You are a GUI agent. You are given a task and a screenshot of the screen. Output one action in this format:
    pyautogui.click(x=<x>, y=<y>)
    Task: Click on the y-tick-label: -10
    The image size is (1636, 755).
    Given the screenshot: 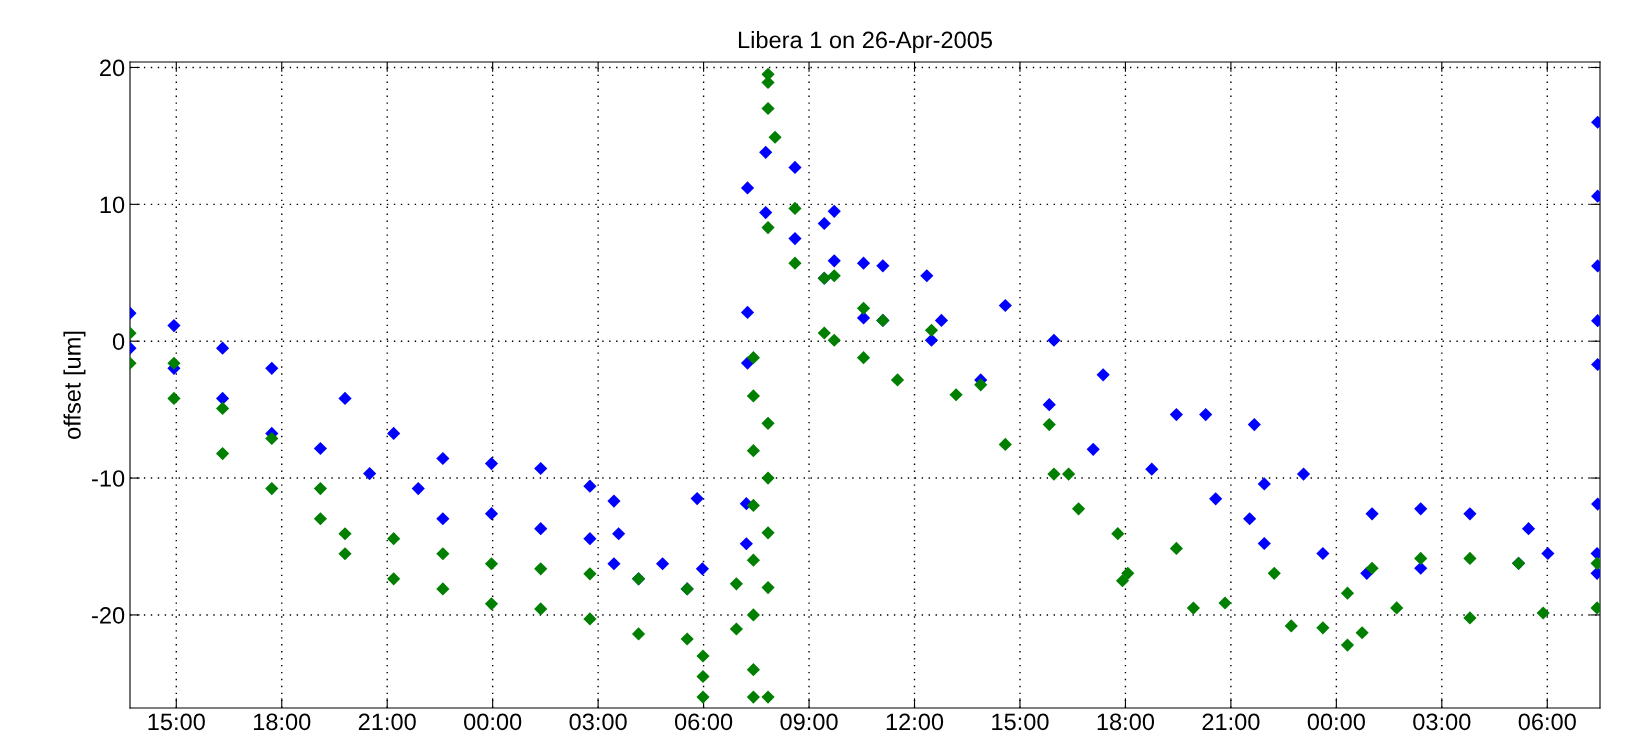 What is the action you would take?
    pyautogui.click(x=108, y=478)
    